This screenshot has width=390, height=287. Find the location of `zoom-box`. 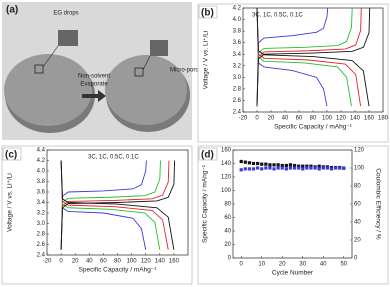

zoom-box is located at coordinates (39, 69).